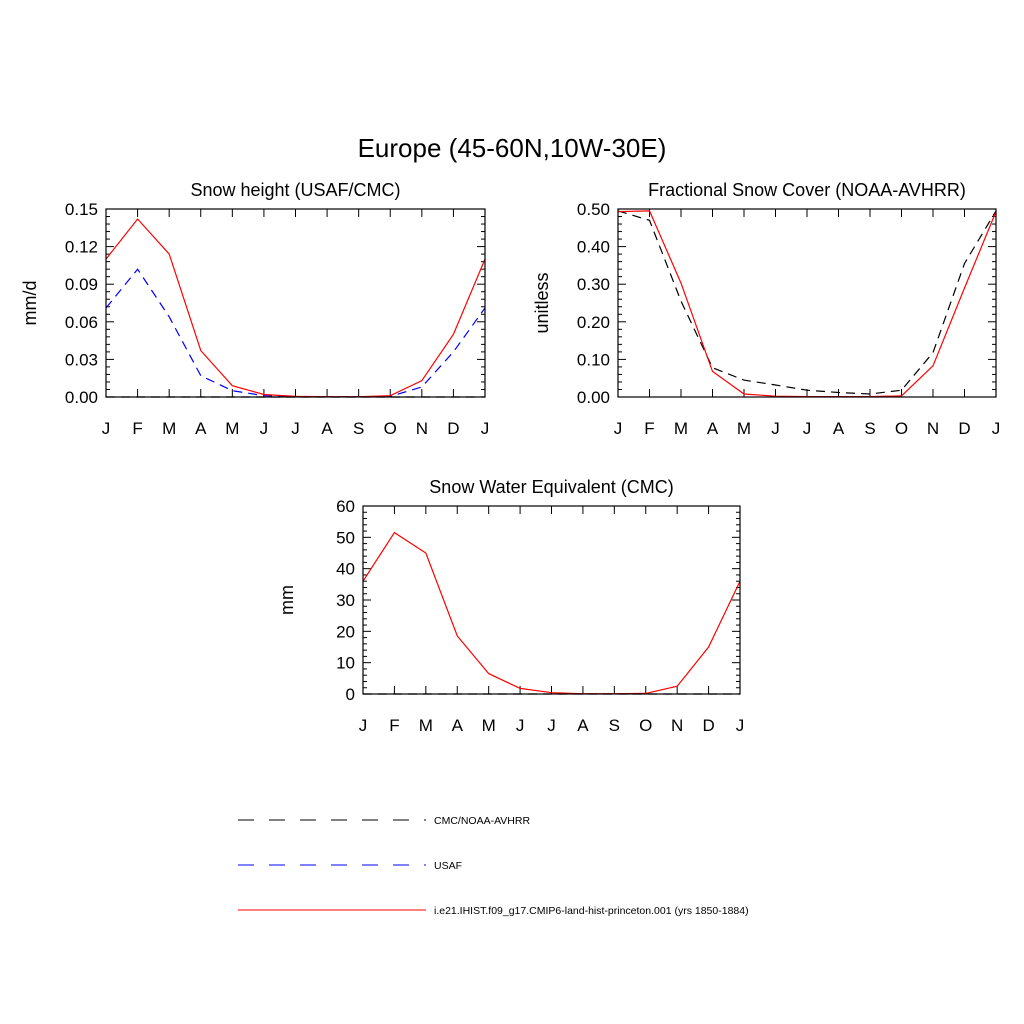  I want to click on figure-title: Europe (45-60N,10W-30E), so click(512, 148).